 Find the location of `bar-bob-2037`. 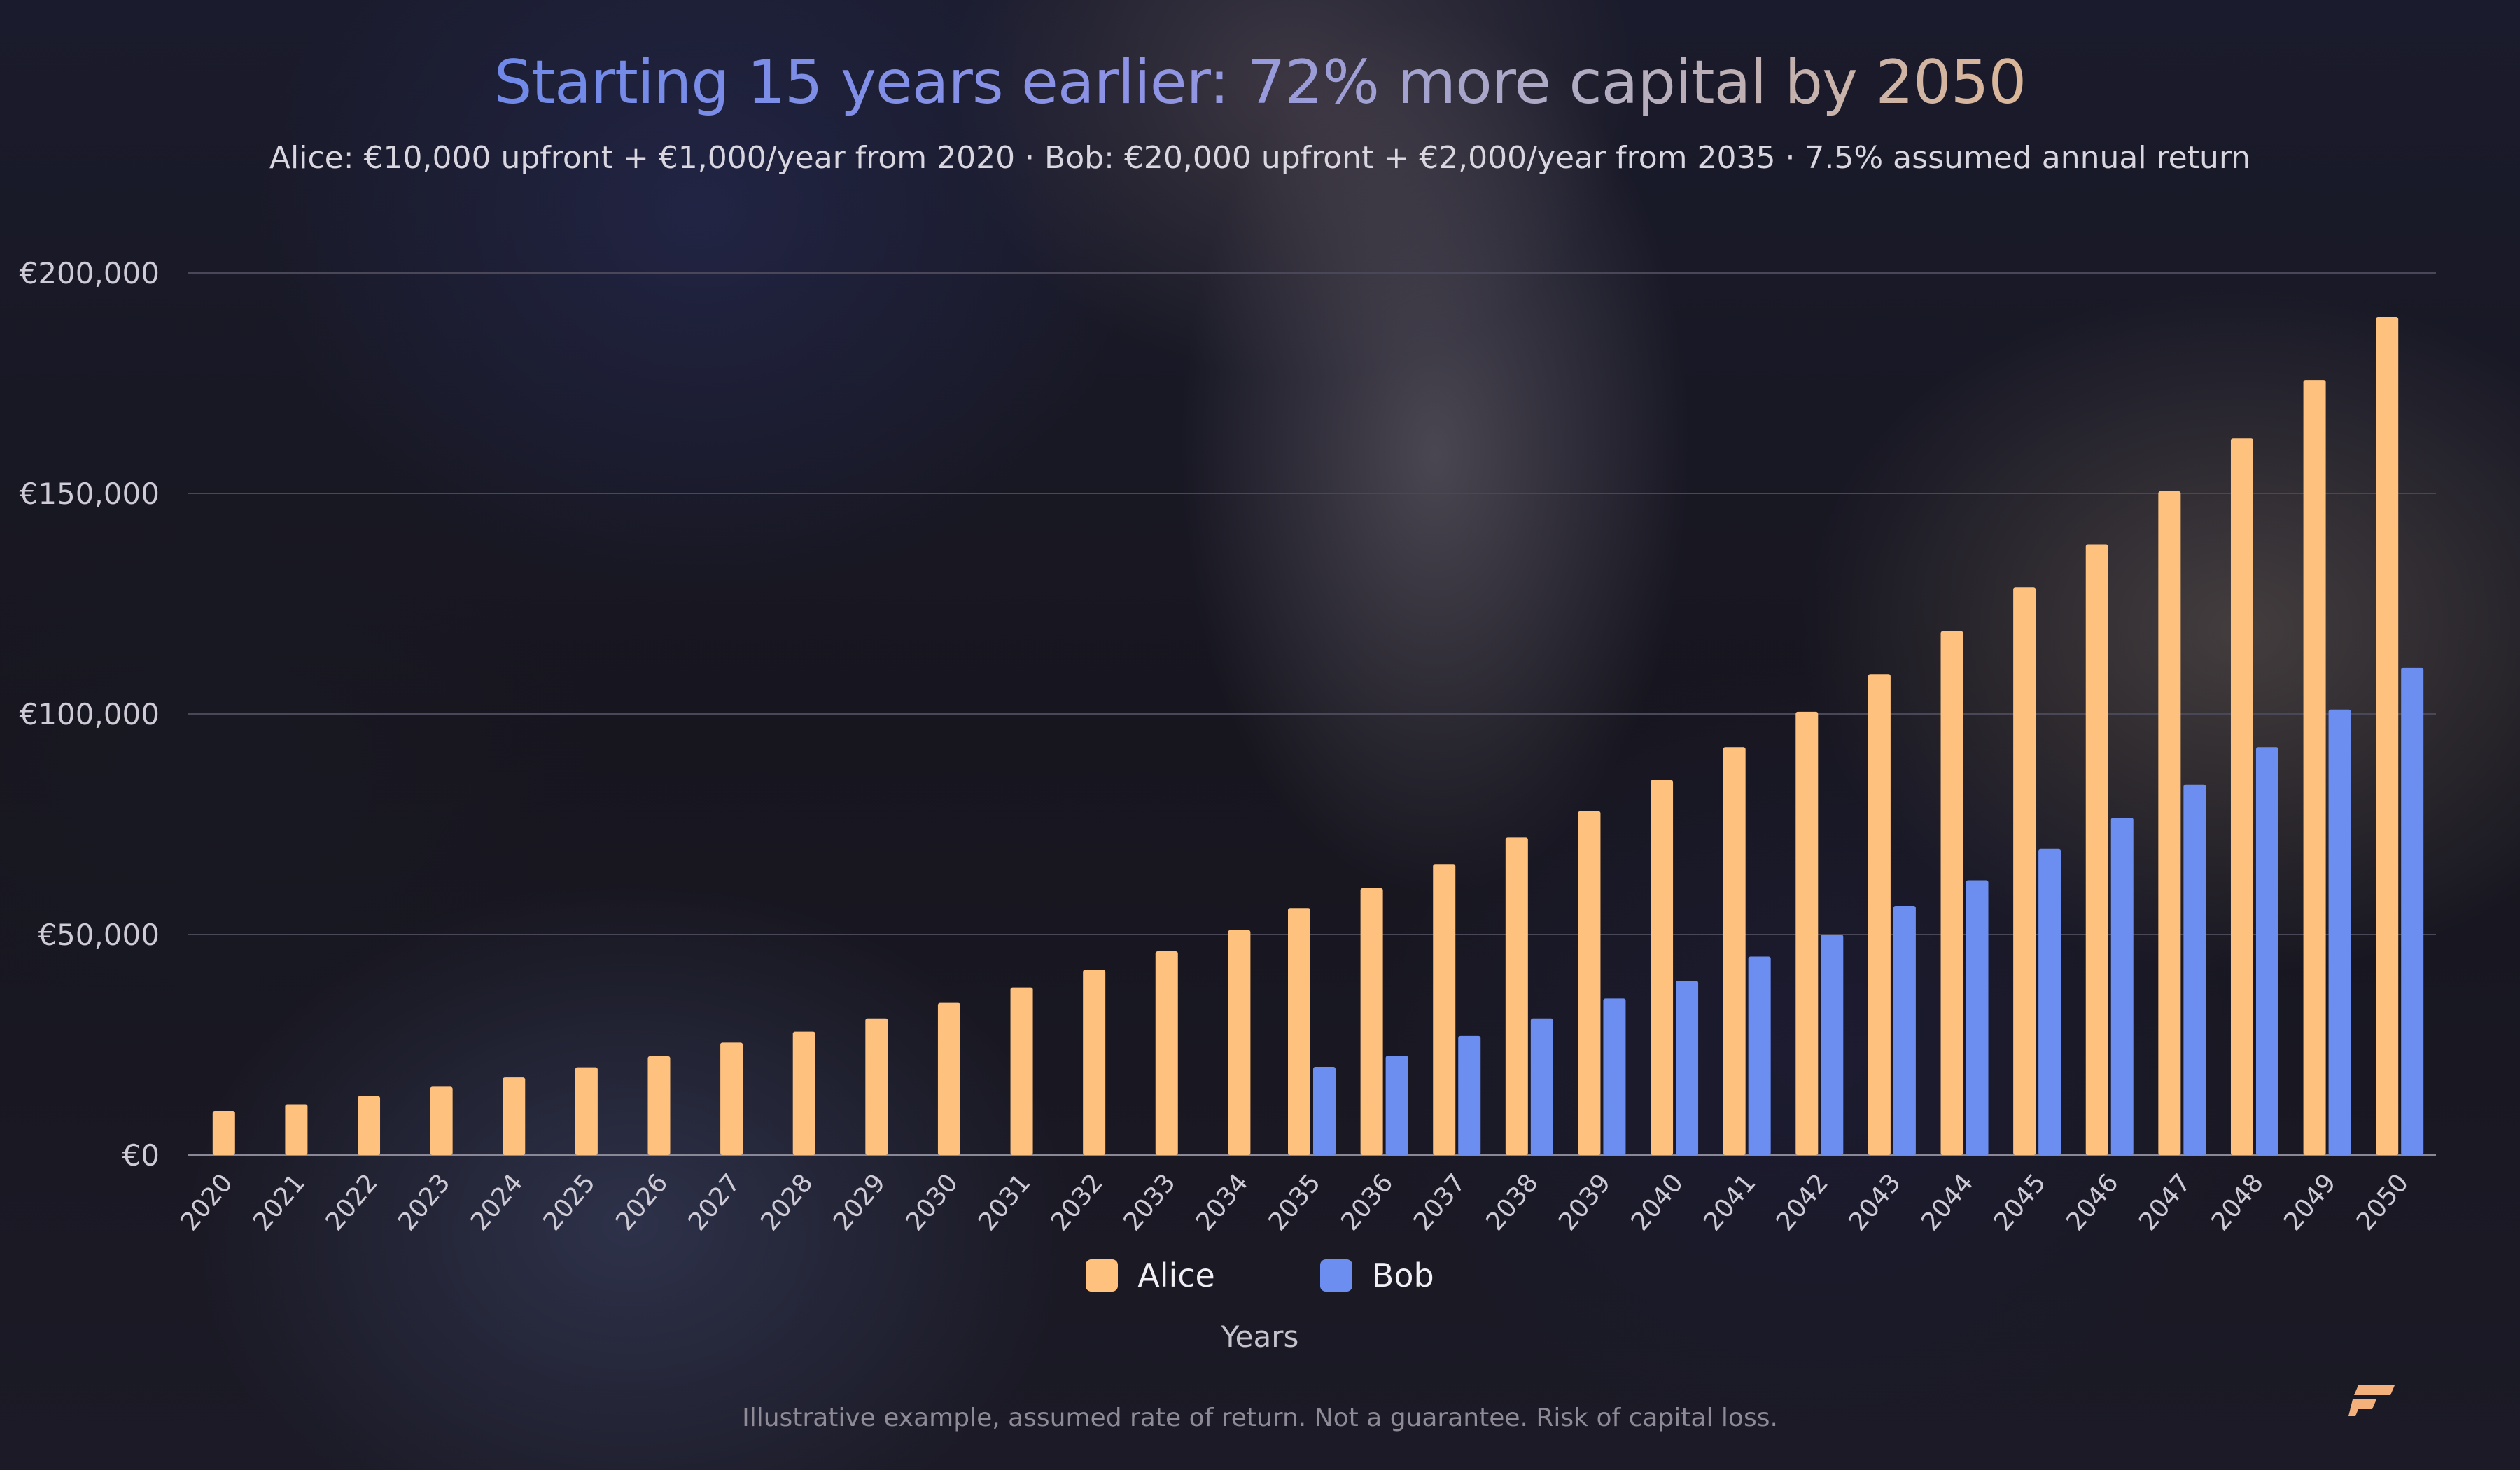

bar-bob-2037 is located at coordinates (1469, 1095).